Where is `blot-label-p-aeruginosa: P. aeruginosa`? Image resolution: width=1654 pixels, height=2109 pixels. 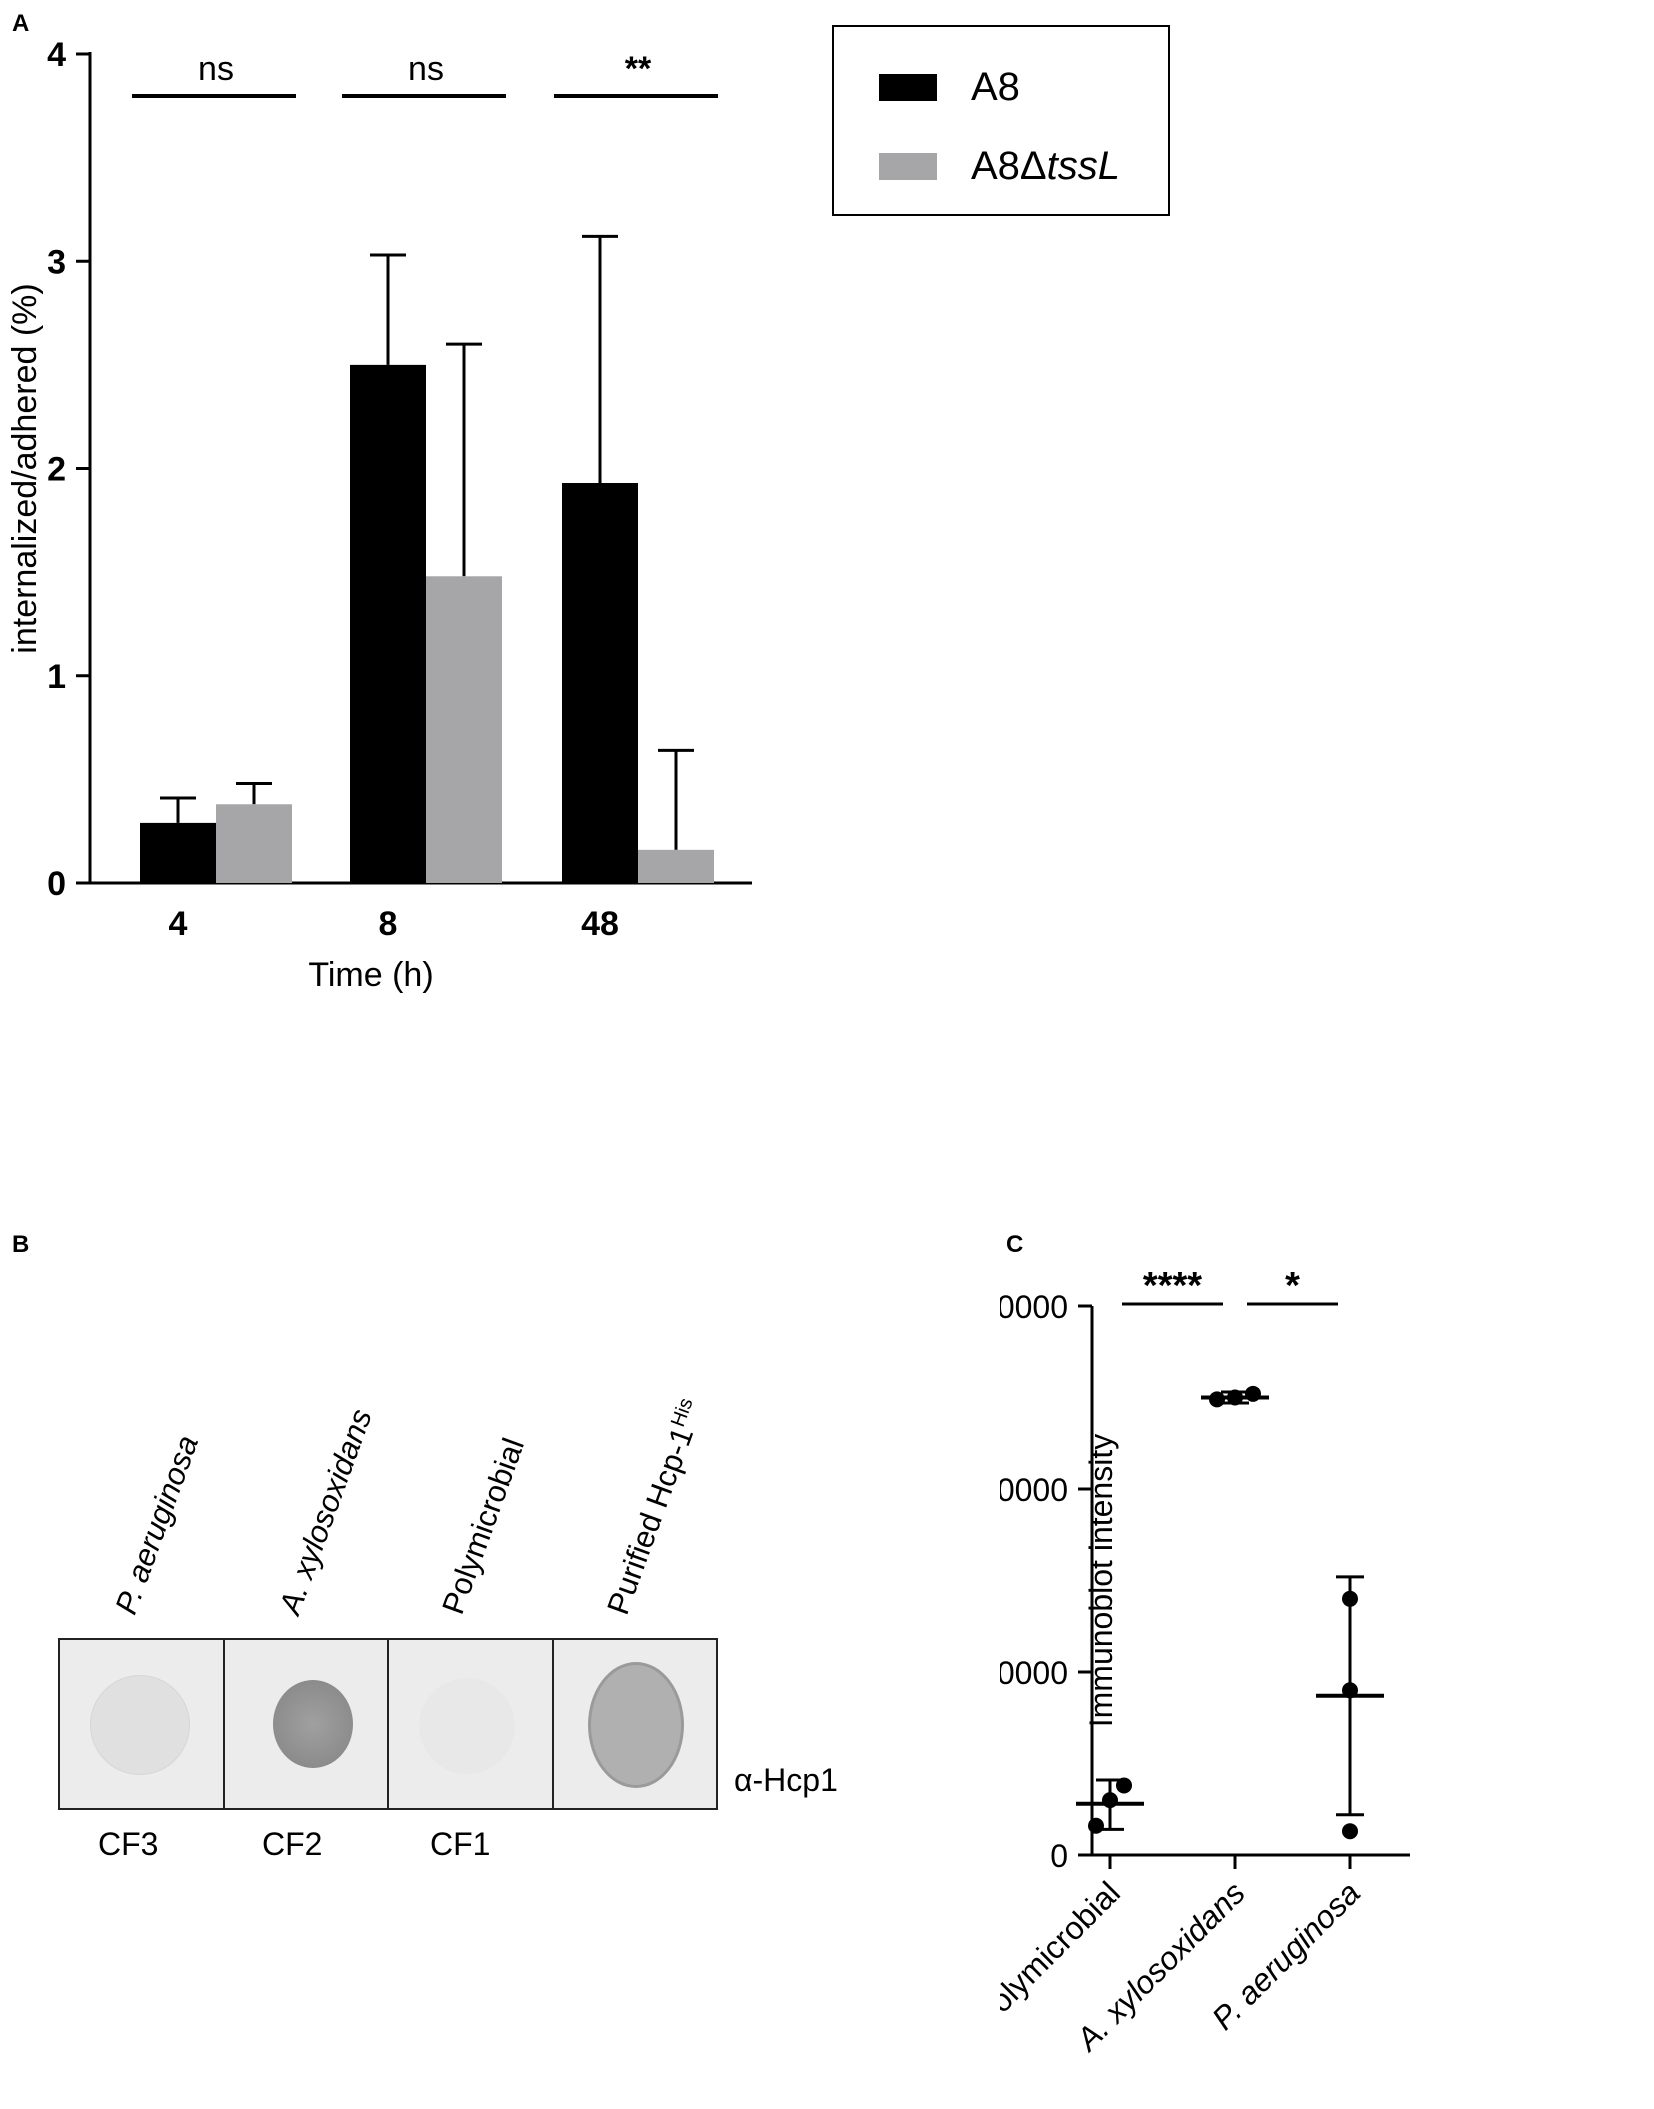 blot-label-p-aeruginosa: P. aeruginosa is located at coordinates (157, 1524).